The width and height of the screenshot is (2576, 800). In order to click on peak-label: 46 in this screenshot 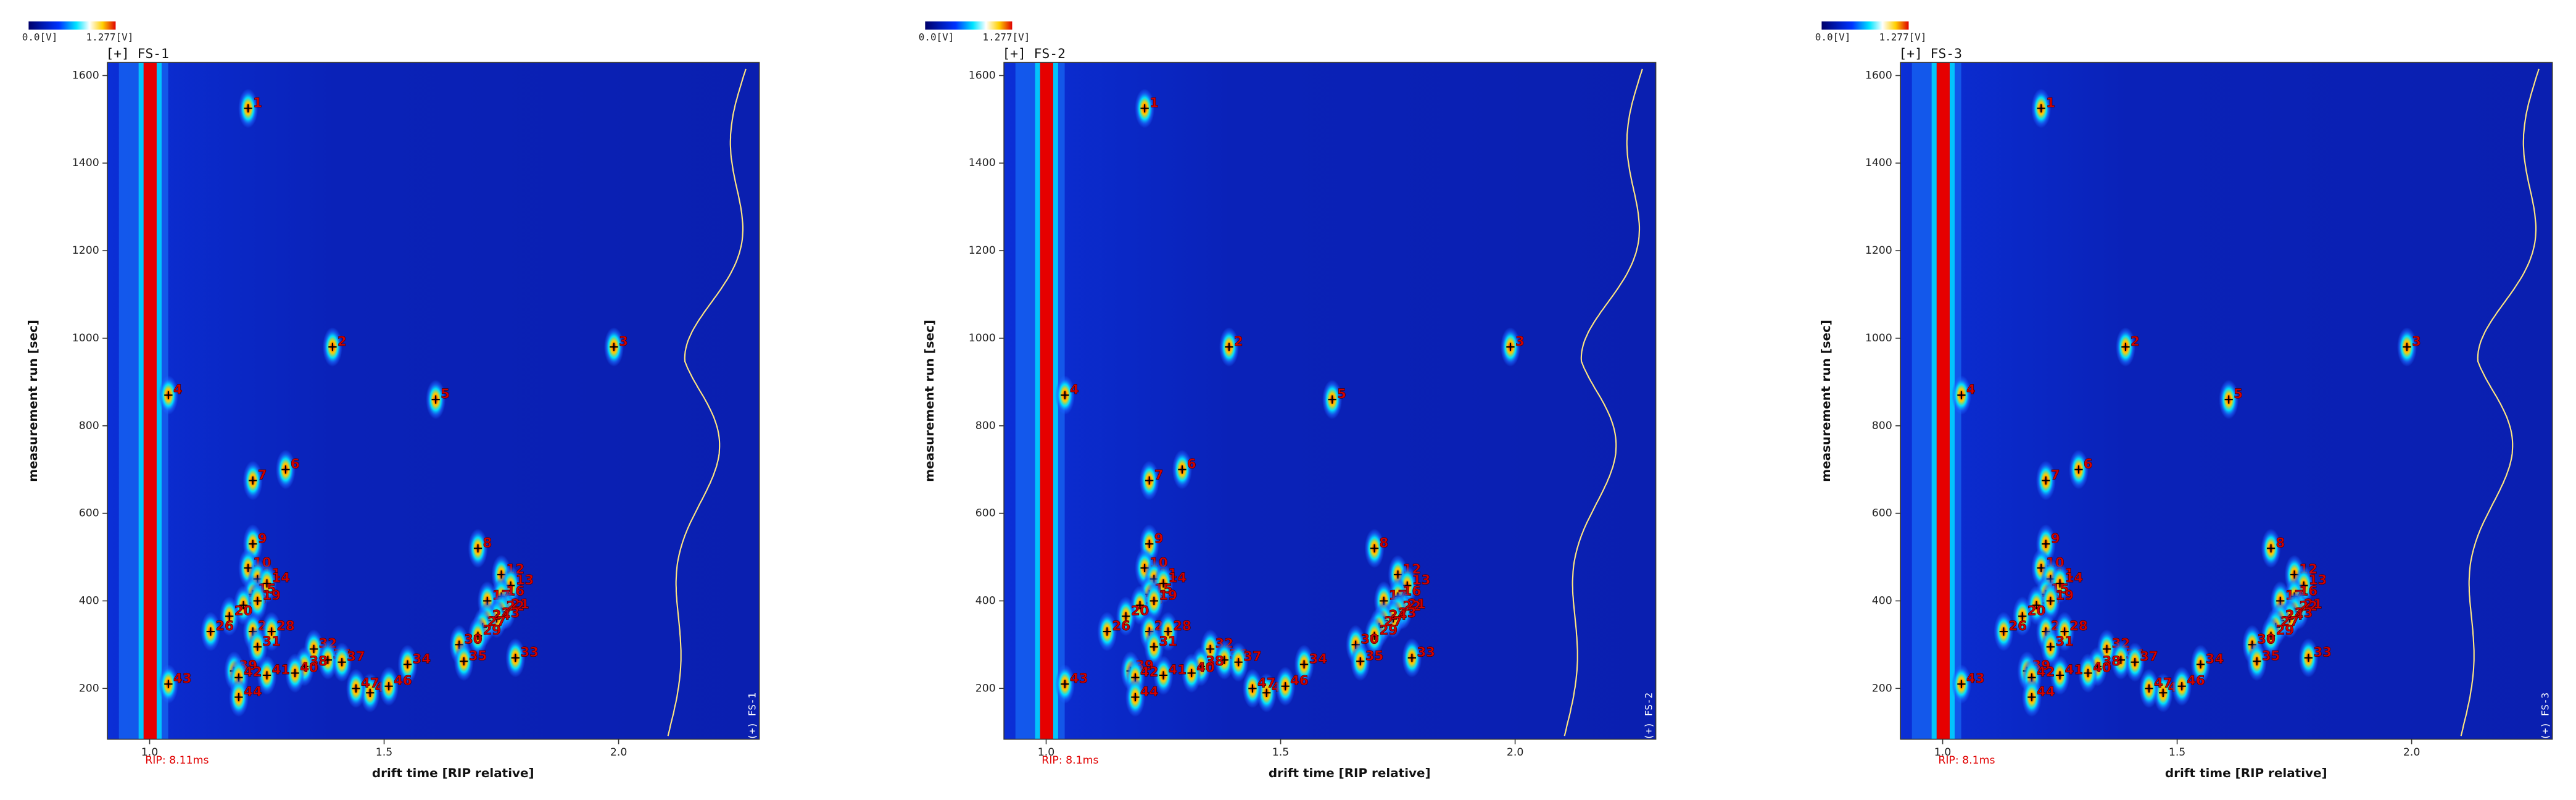, I will do `click(2196, 681)`.